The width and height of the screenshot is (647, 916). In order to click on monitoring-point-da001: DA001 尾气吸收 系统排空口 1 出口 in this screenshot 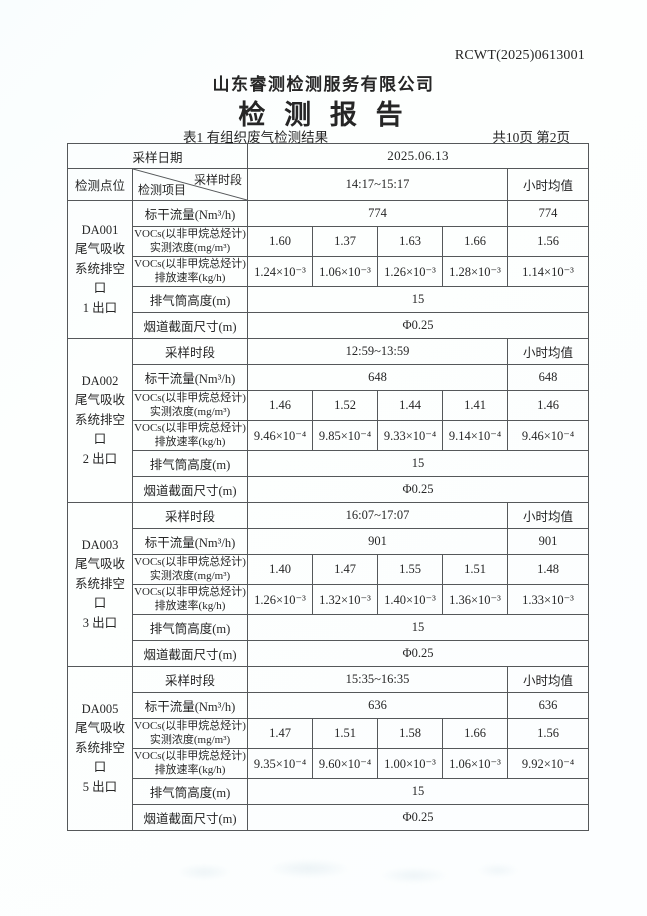, I will do `click(100, 269)`.